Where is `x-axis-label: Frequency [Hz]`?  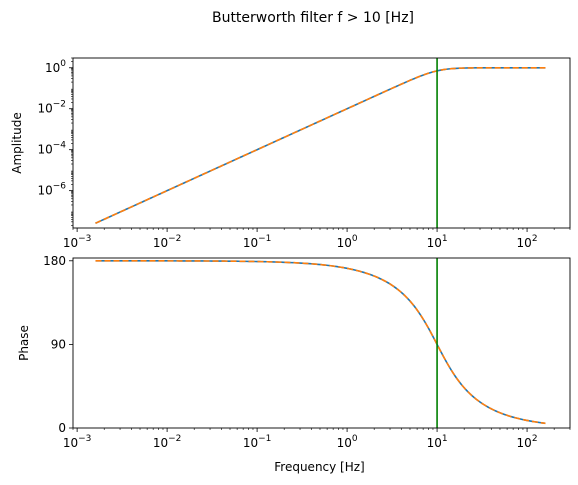 x-axis-label: Frequency [Hz] is located at coordinates (319, 467).